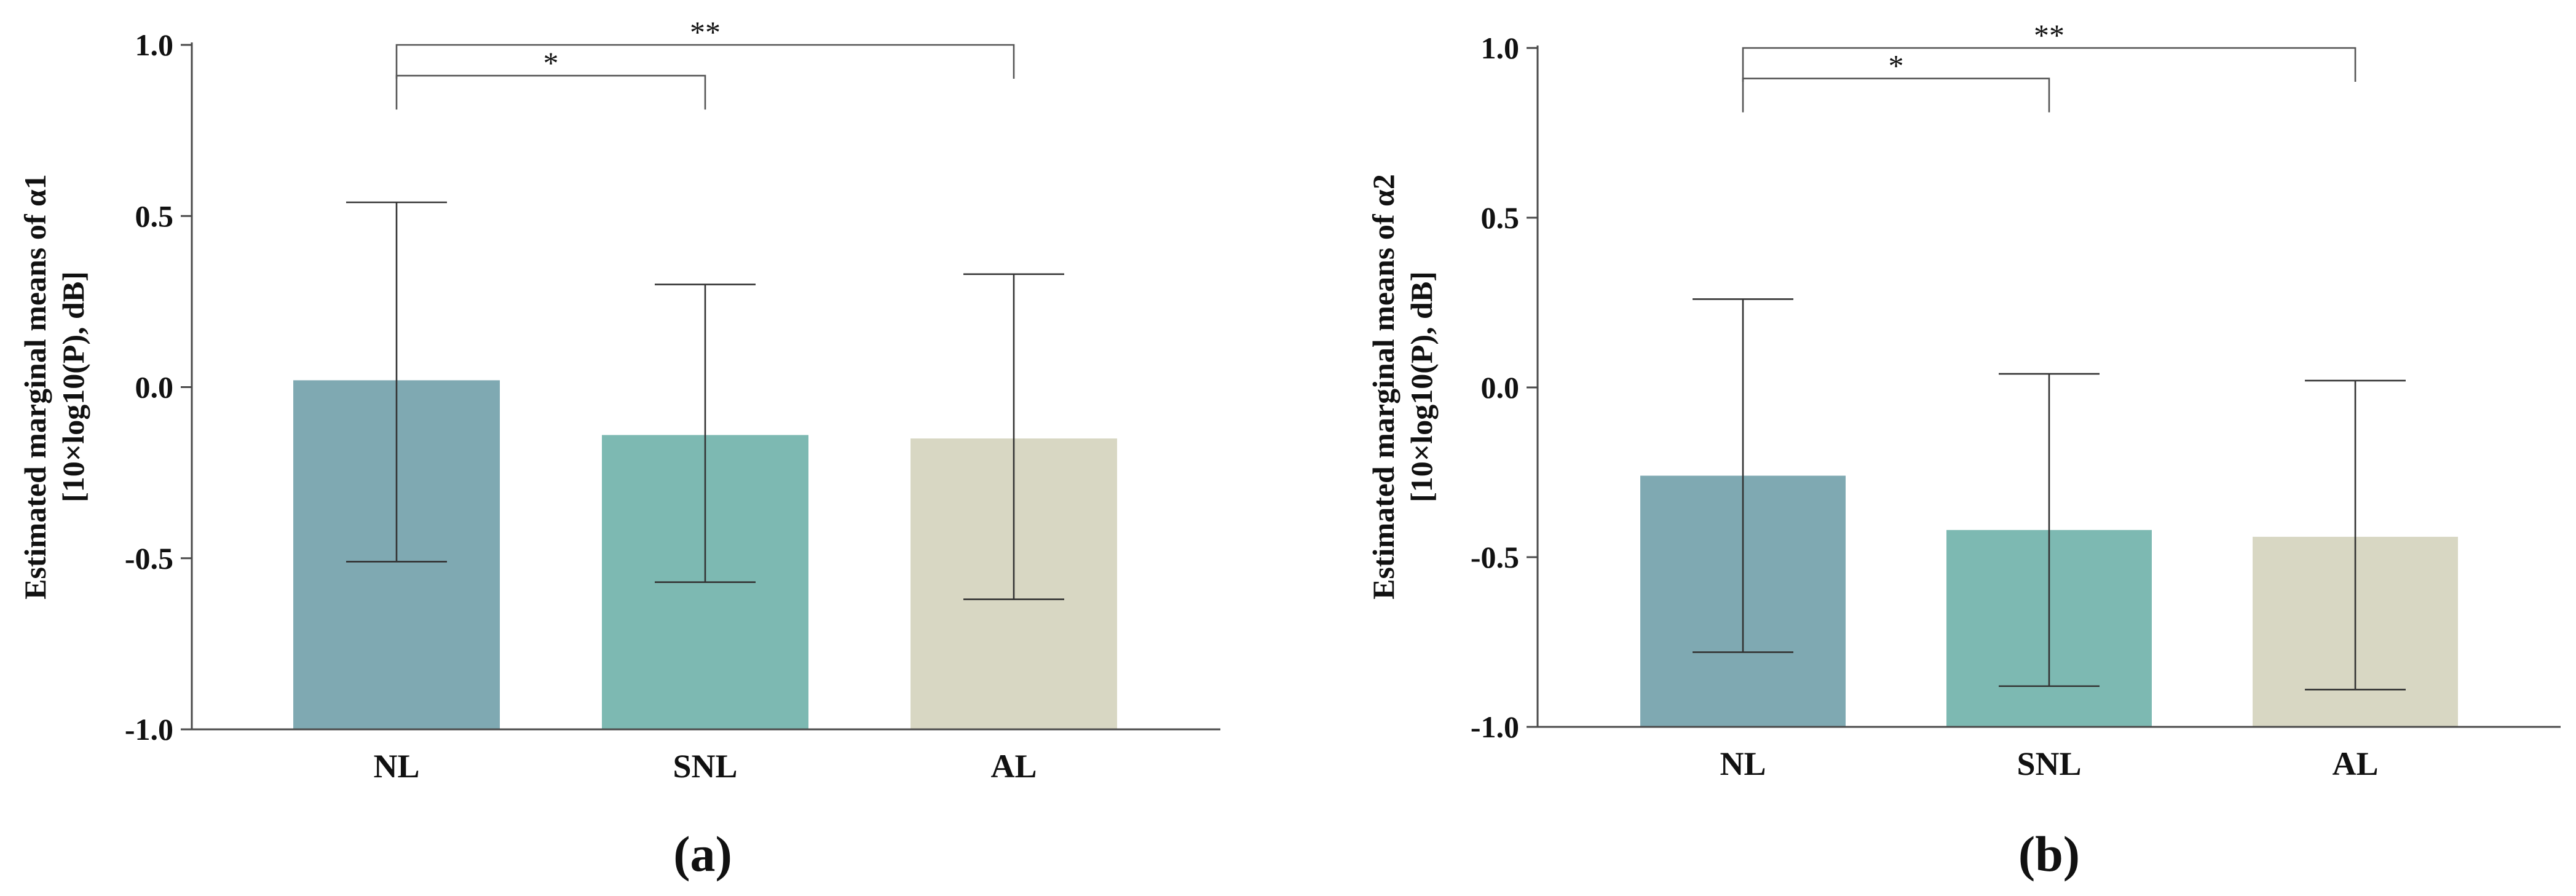  I want to click on panel-a-y-tick-label: 0.5, so click(155, 216).